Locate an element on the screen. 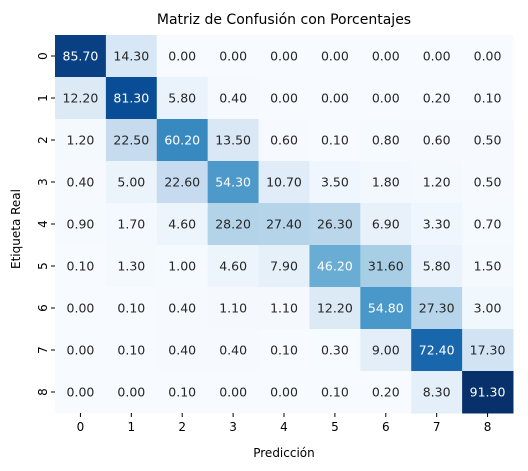  y-axis-label: Etiqueta Real is located at coordinates (16, 229).